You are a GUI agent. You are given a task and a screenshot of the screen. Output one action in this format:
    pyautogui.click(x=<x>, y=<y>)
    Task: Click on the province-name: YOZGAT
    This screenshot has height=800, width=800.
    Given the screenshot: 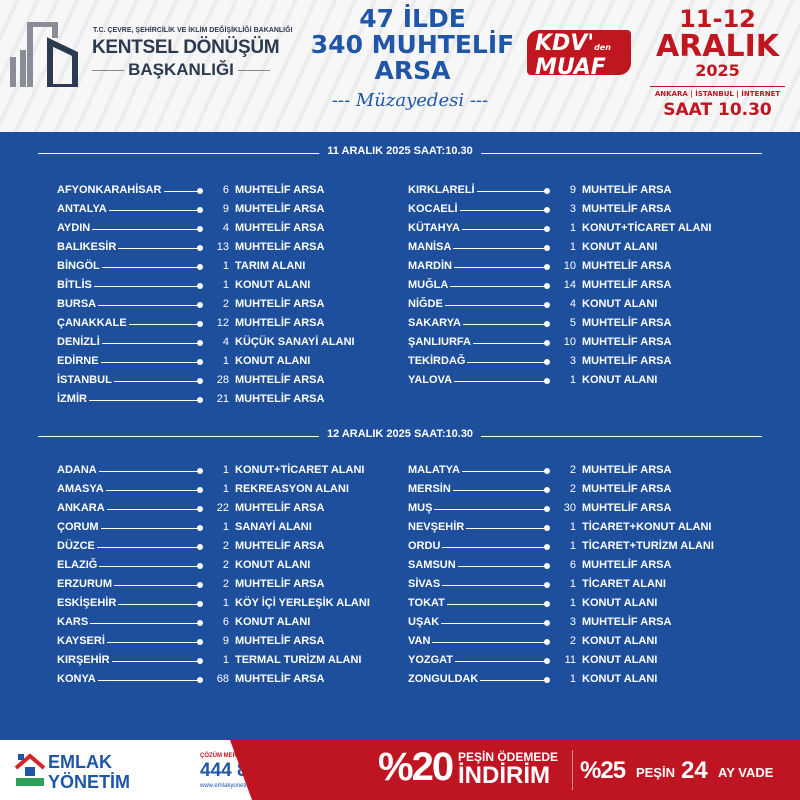 What is the action you would take?
    pyautogui.click(x=431, y=660)
    